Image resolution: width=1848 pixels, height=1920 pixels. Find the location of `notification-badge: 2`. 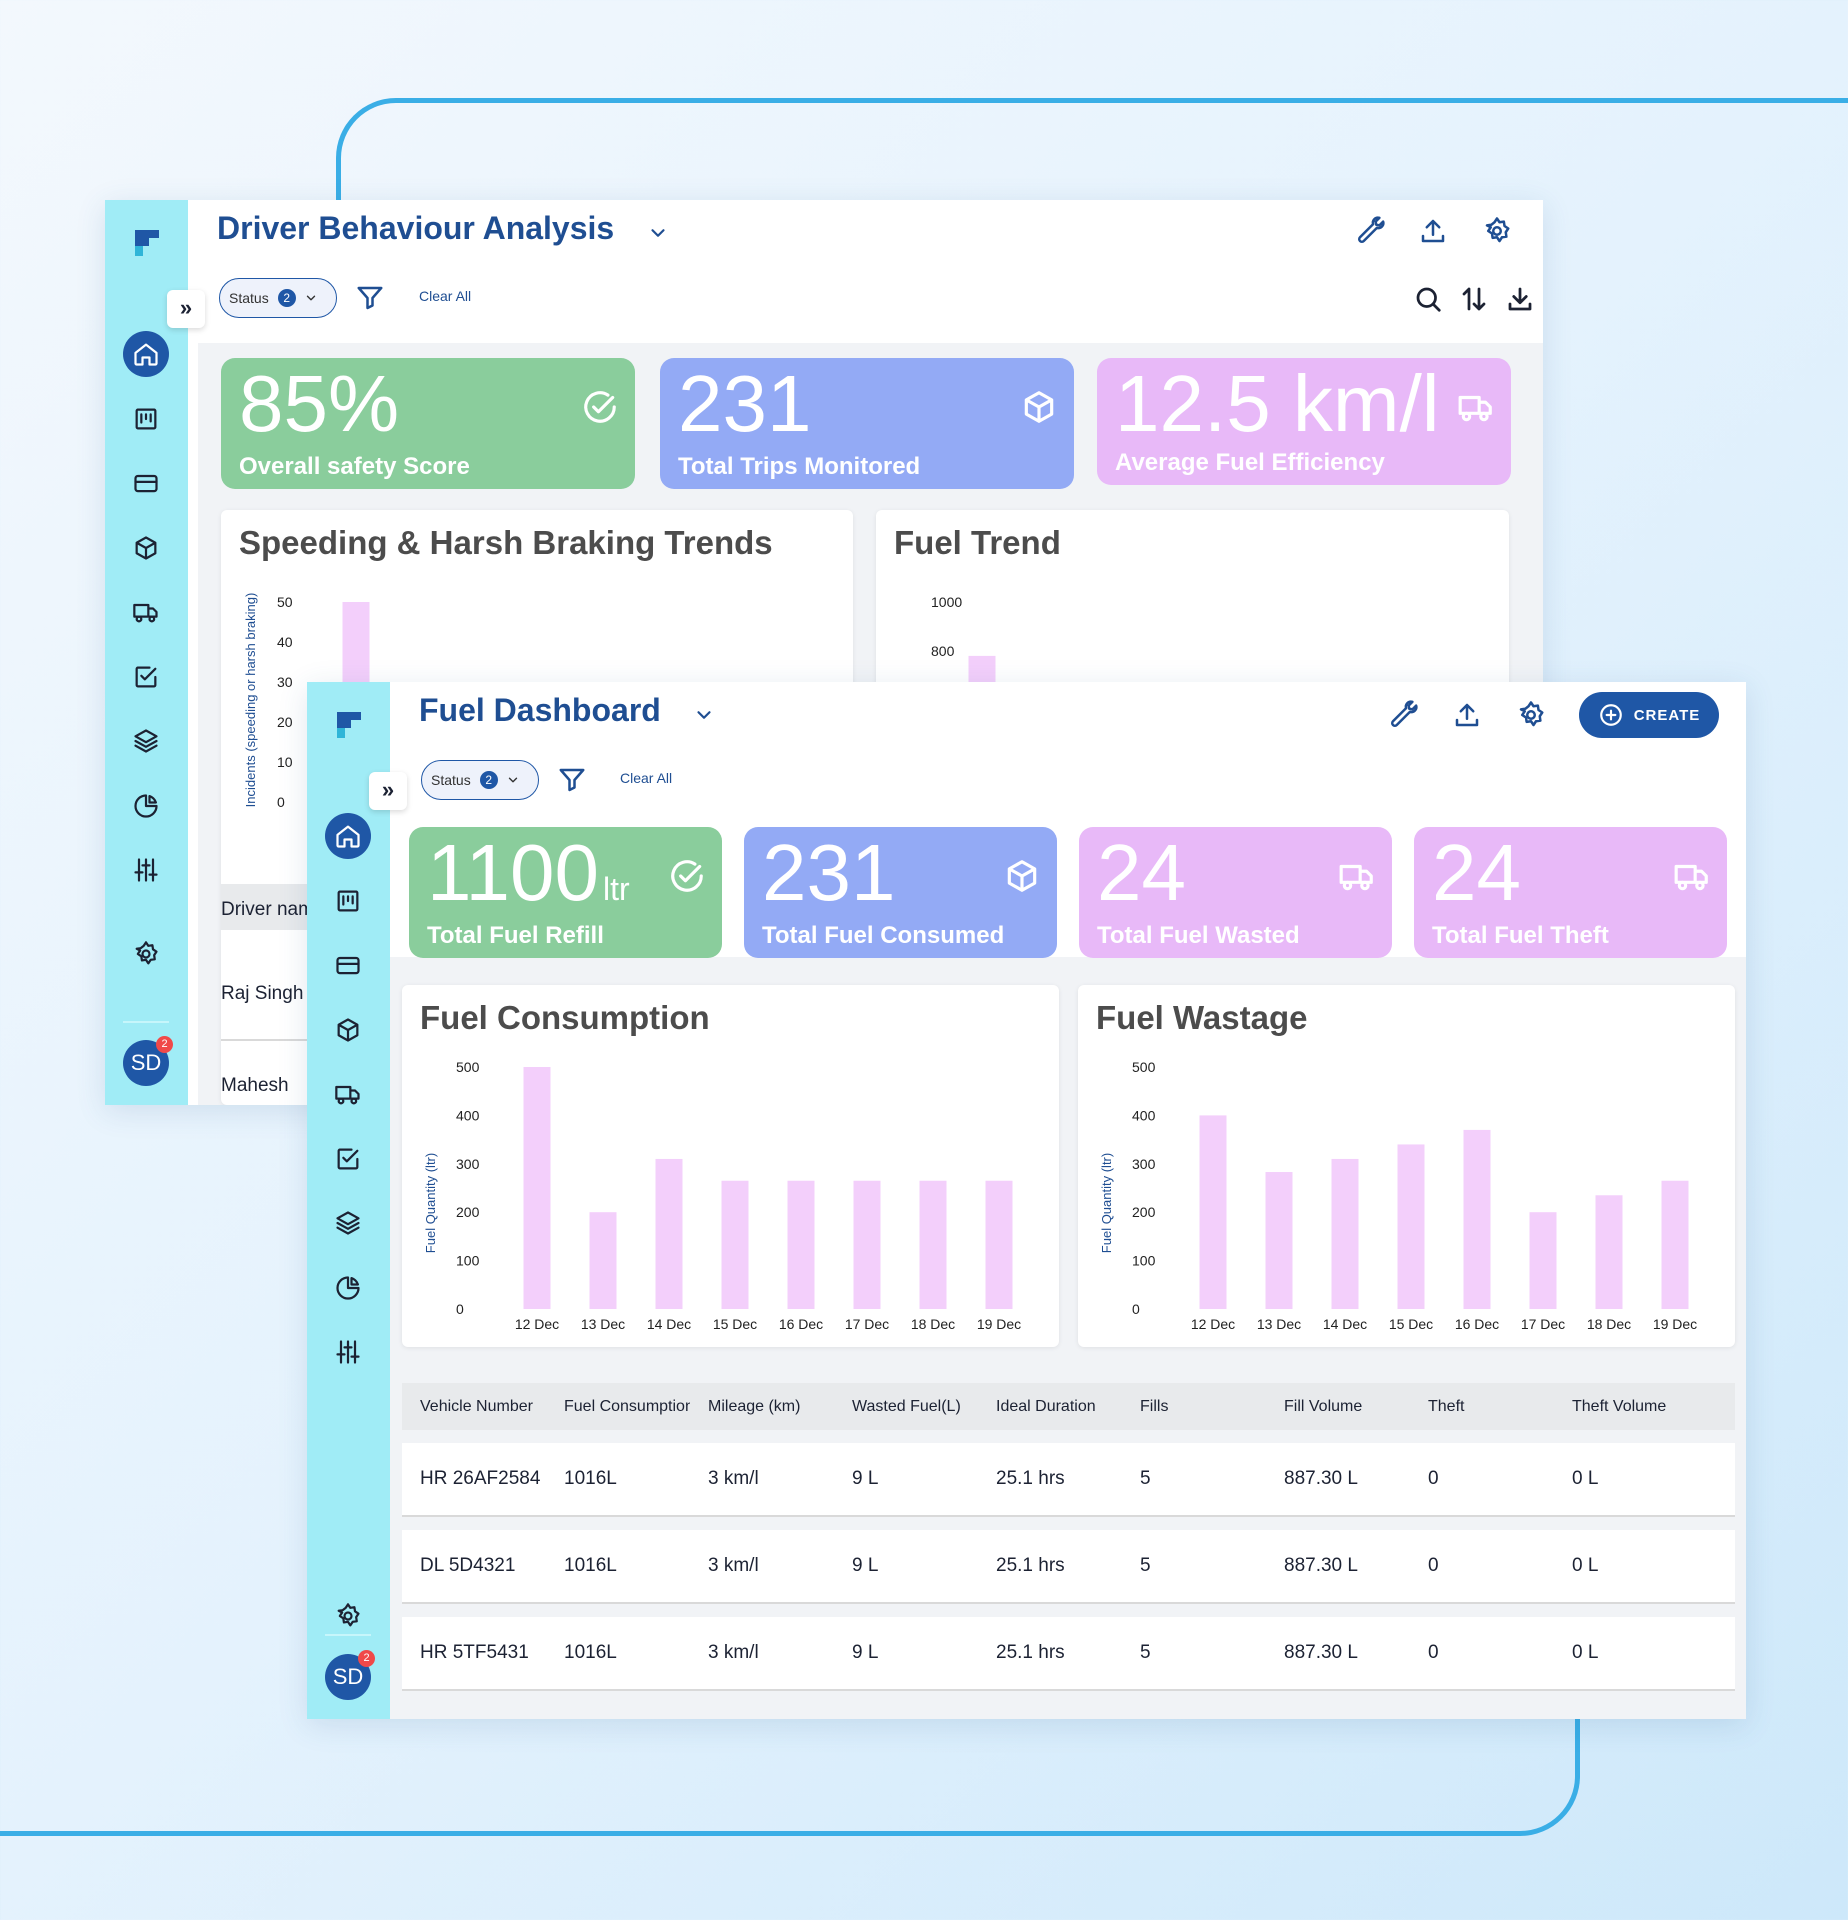

notification-badge: 2 is located at coordinates (164, 1044).